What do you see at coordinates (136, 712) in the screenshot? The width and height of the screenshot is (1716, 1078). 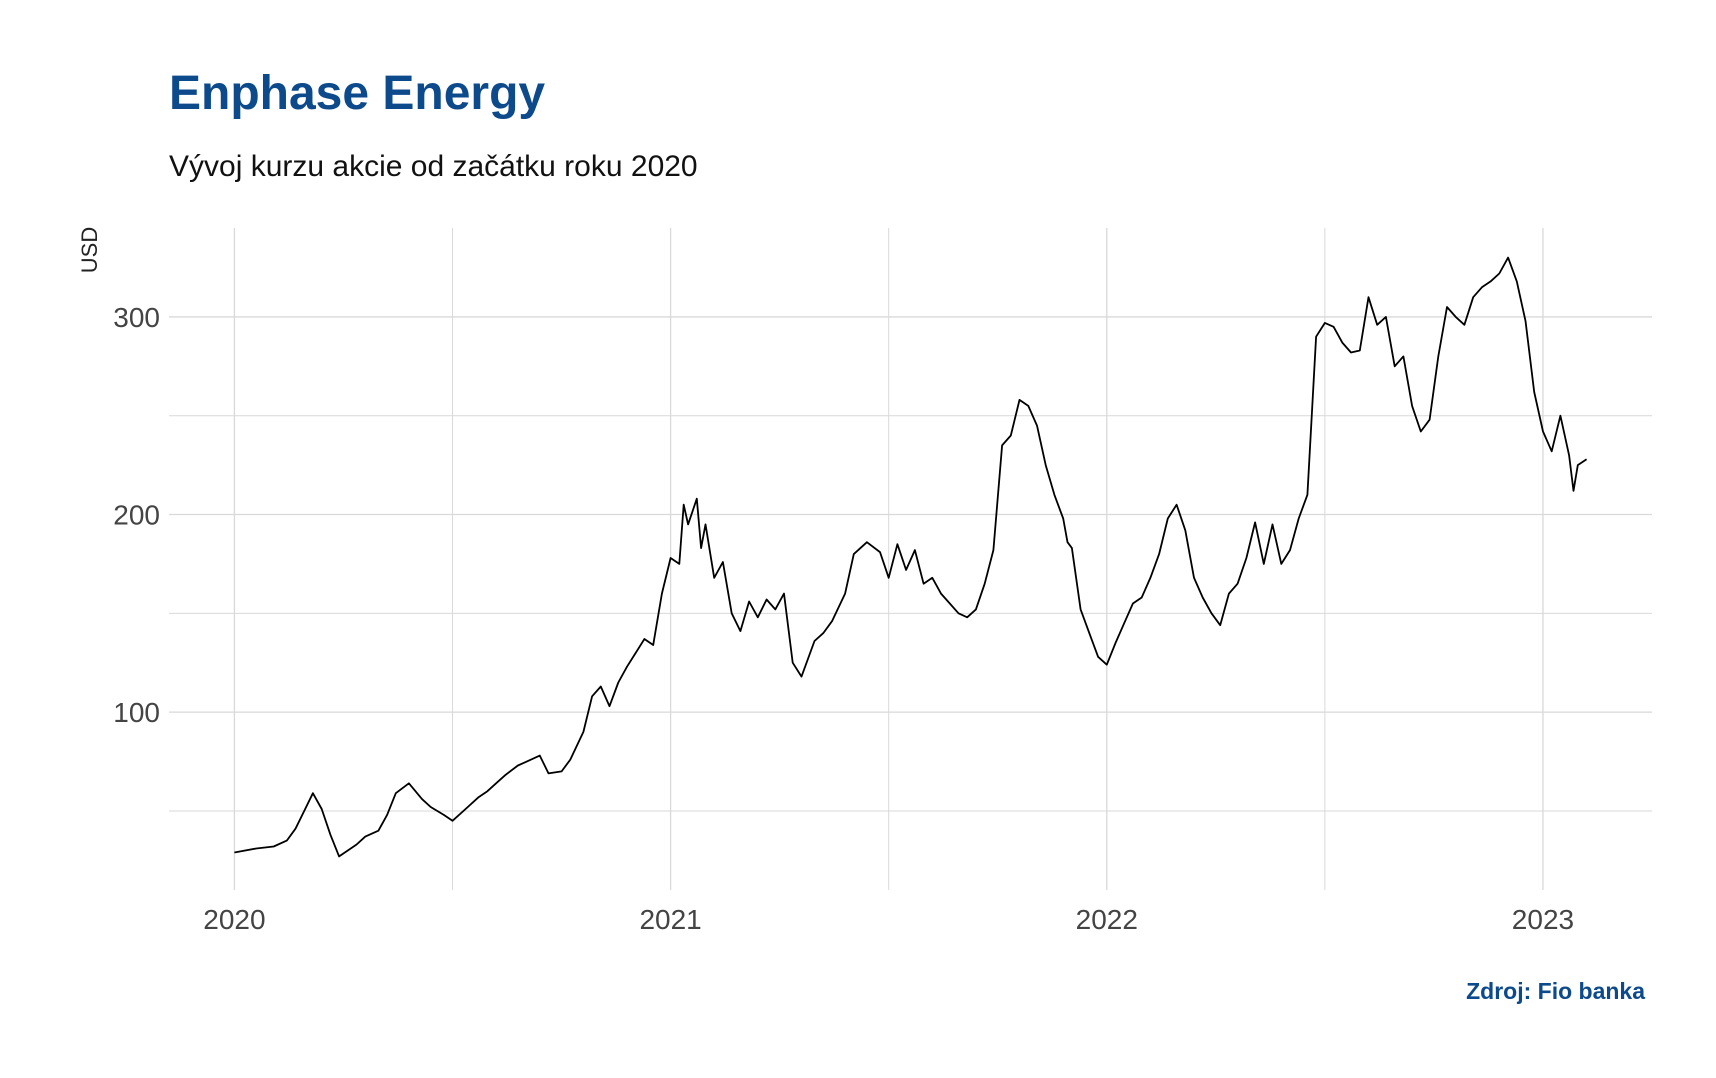 I see `y-tick-label: 100` at bounding box center [136, 712].